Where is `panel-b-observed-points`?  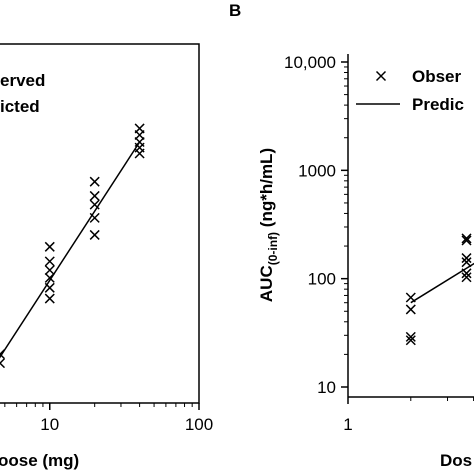 panel-b-observed-points is located at coordinates (438, 289).